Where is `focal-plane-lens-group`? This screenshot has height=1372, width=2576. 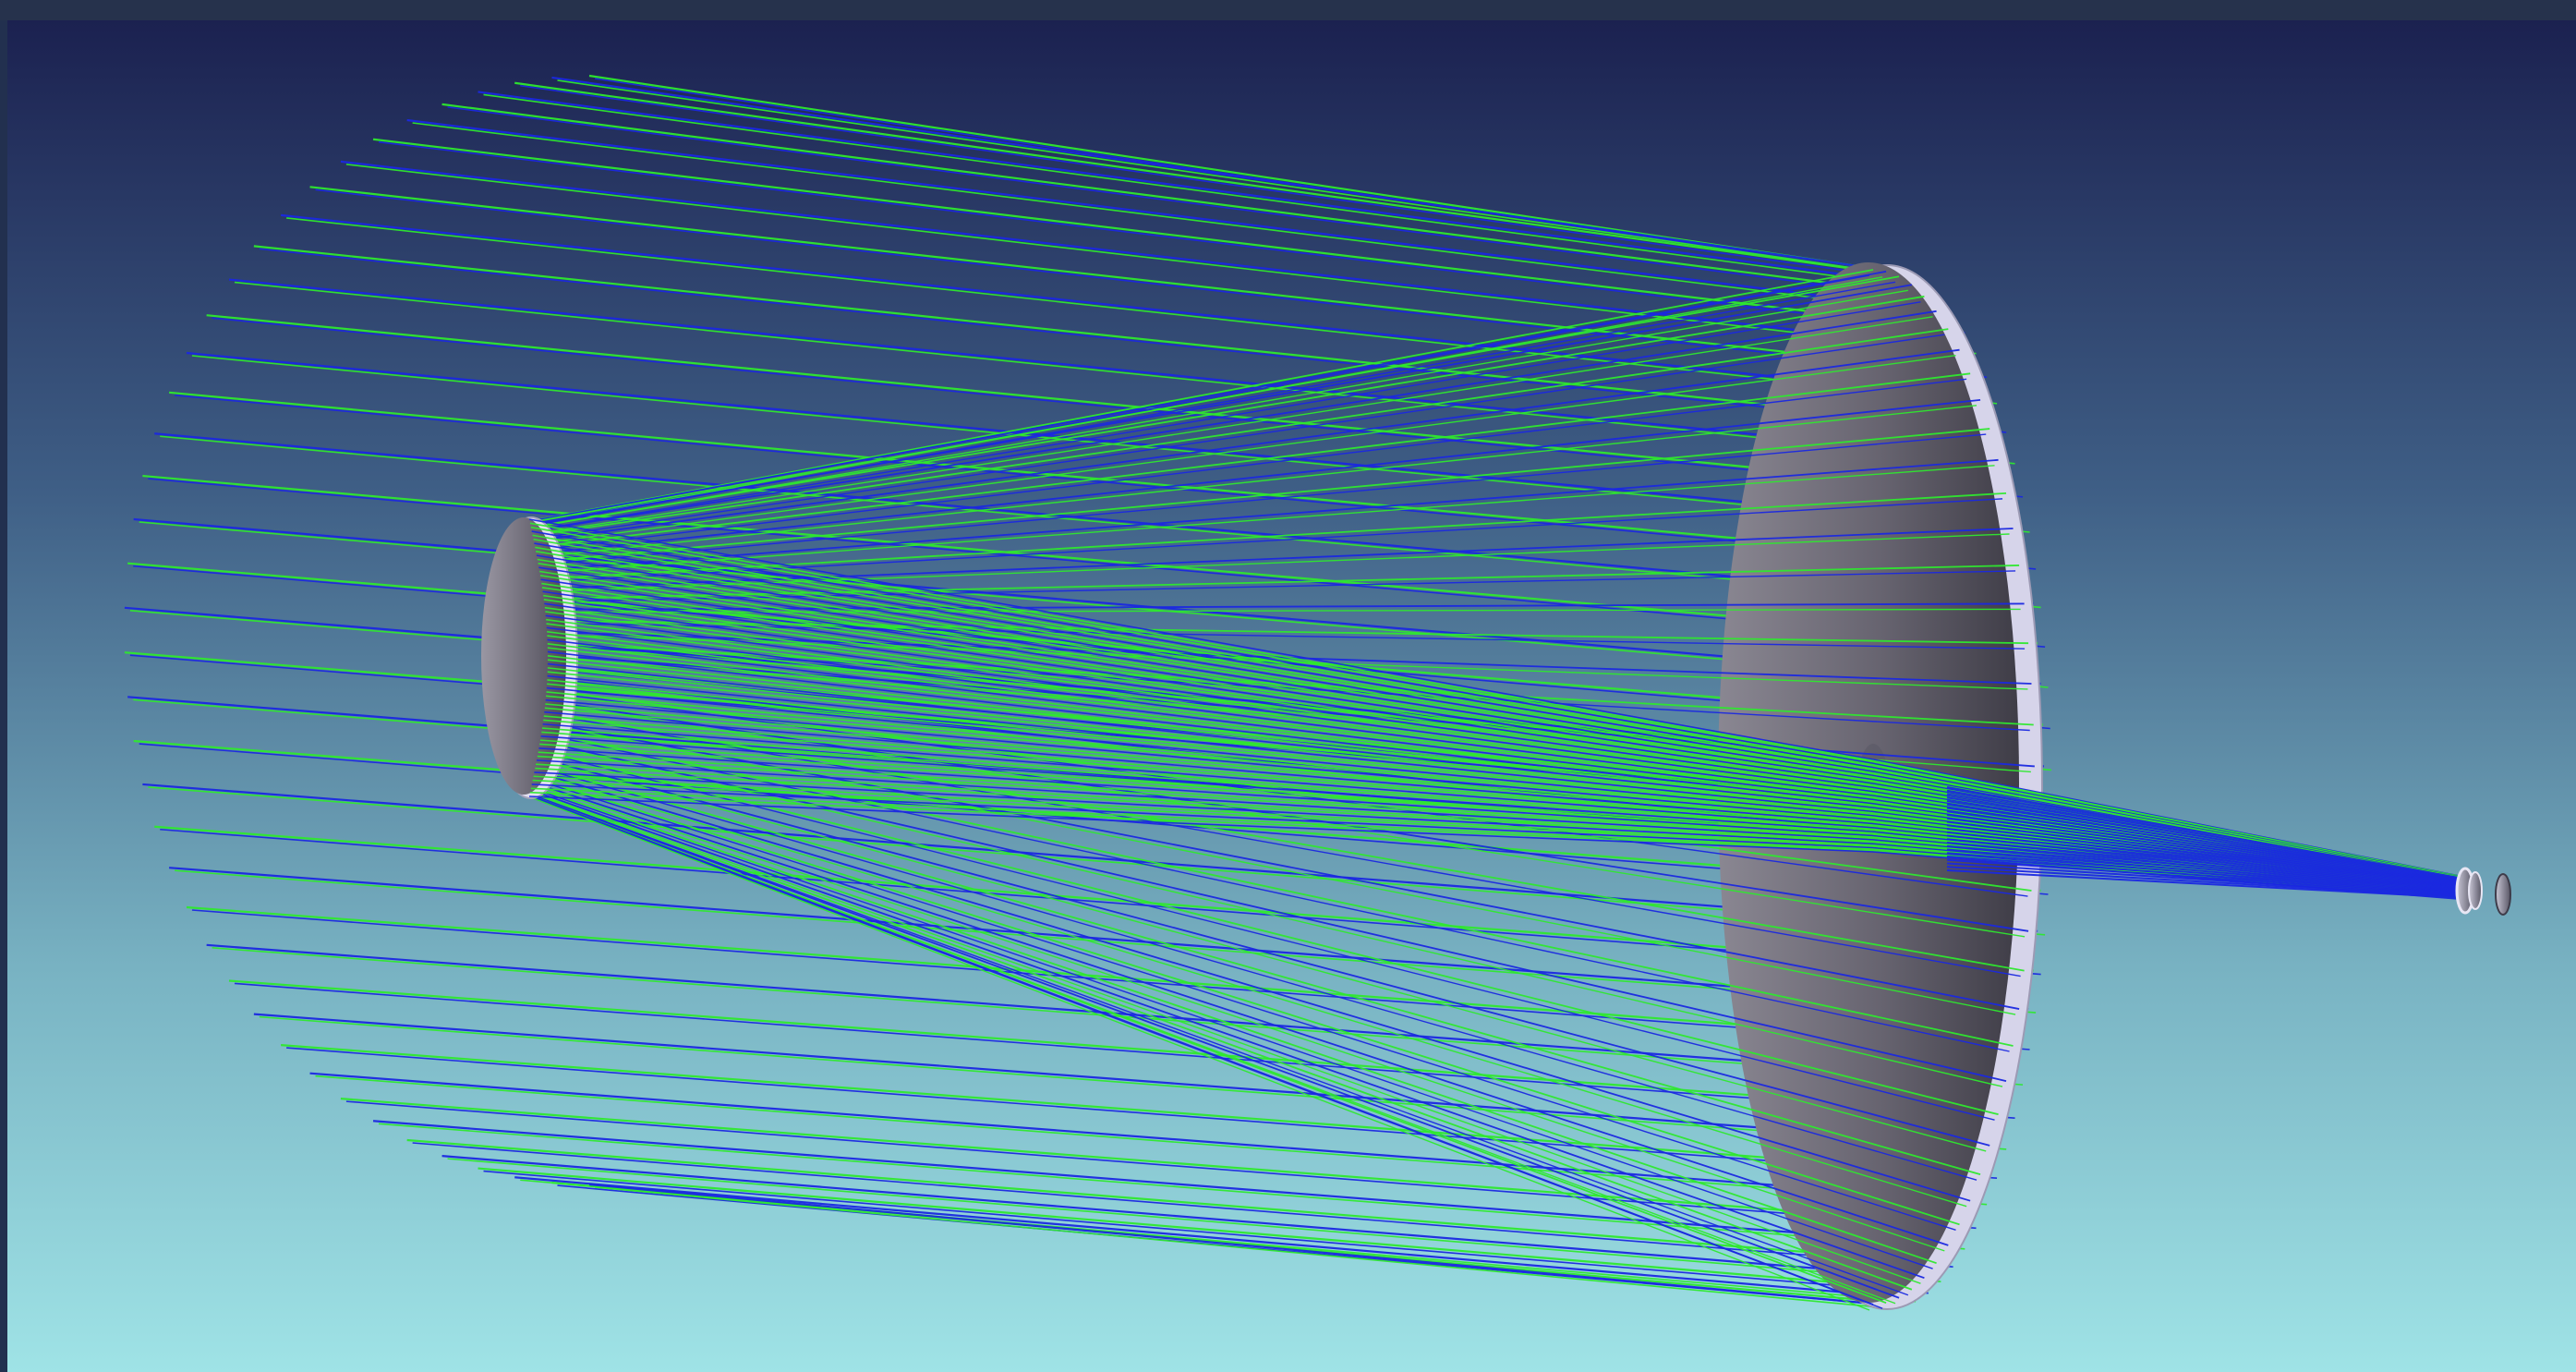
focal-plane-lens-group is located at coordinates (2483, 891).